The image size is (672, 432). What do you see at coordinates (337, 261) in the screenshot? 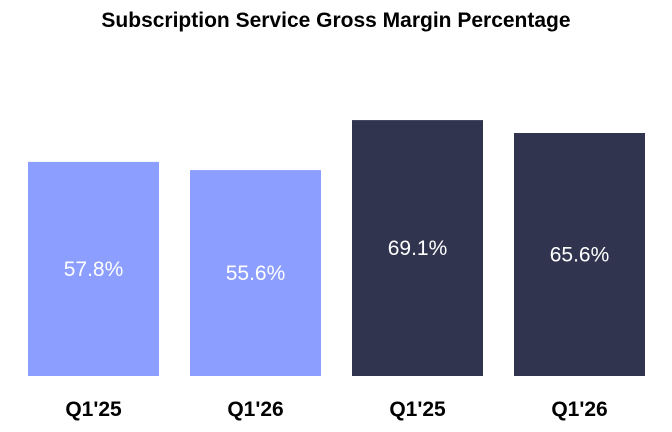
I see `data-labels-layer: 57.8% 55.6% 69.1% 65.6%` at bounding box center [337, 261].